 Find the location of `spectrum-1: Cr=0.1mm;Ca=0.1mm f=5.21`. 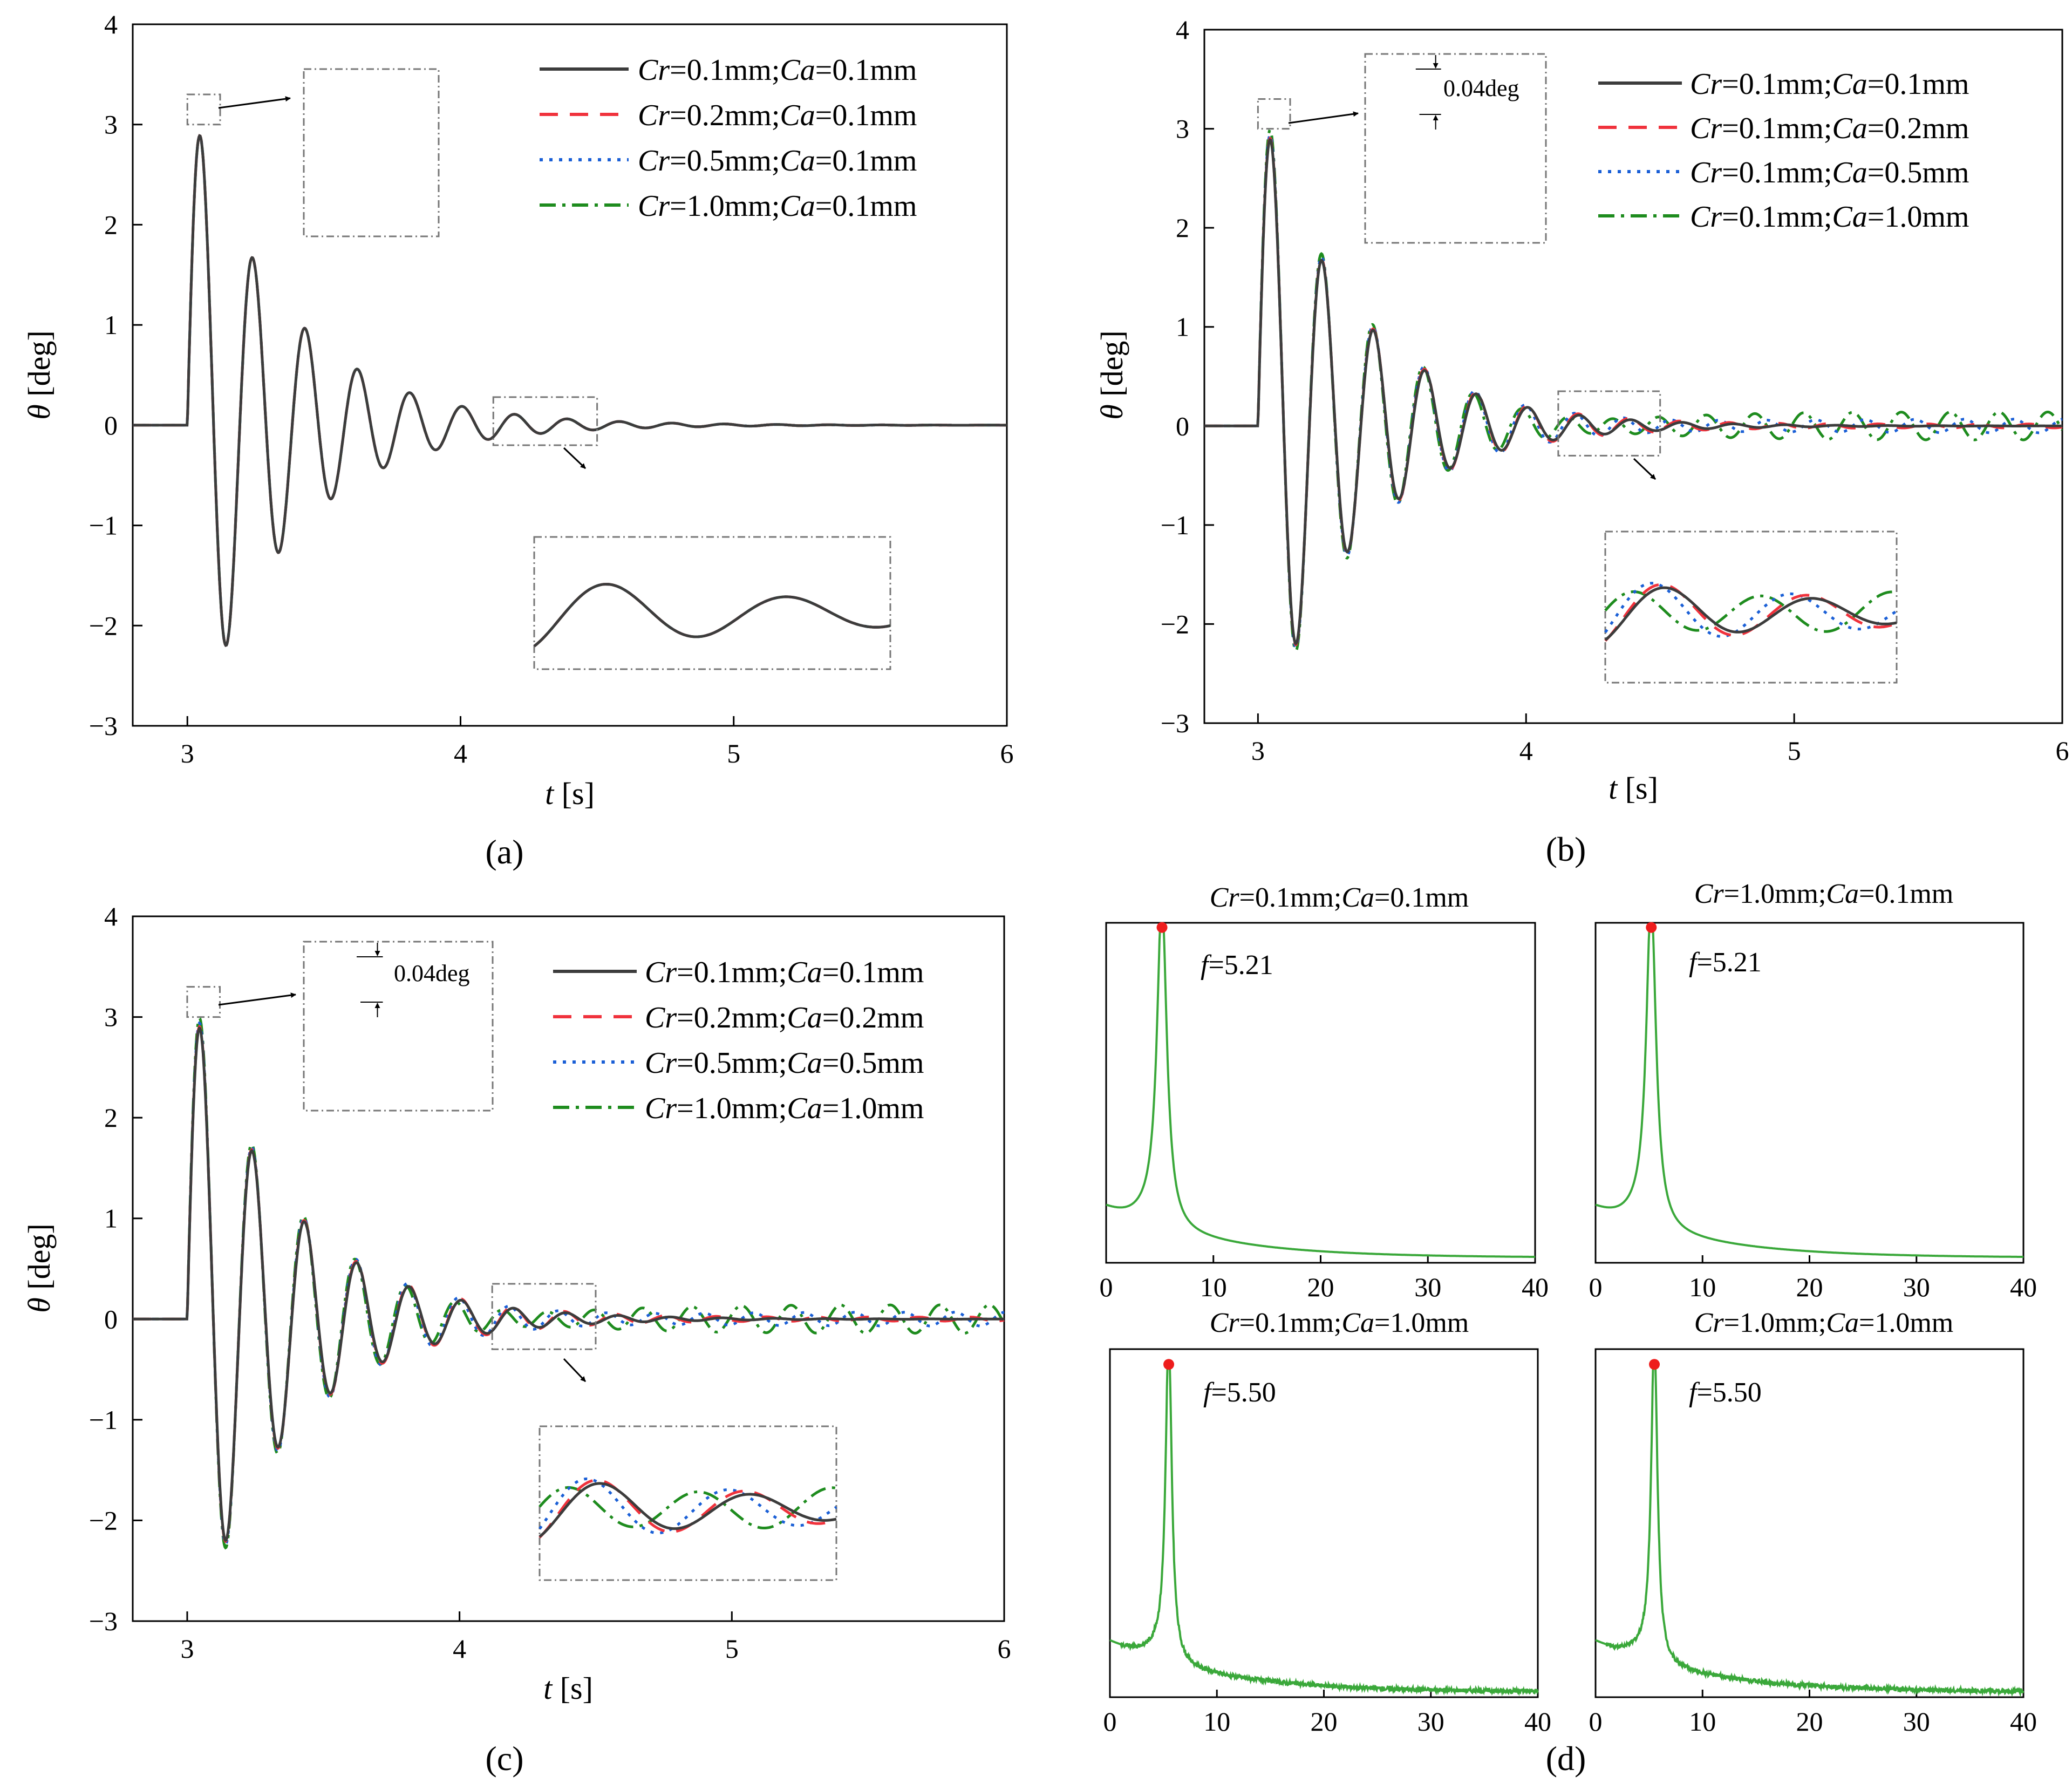

spectrum-1: Cr=0.1mm;Ca=0.1mm f=5.21 is located at coordinates (1335, 932).